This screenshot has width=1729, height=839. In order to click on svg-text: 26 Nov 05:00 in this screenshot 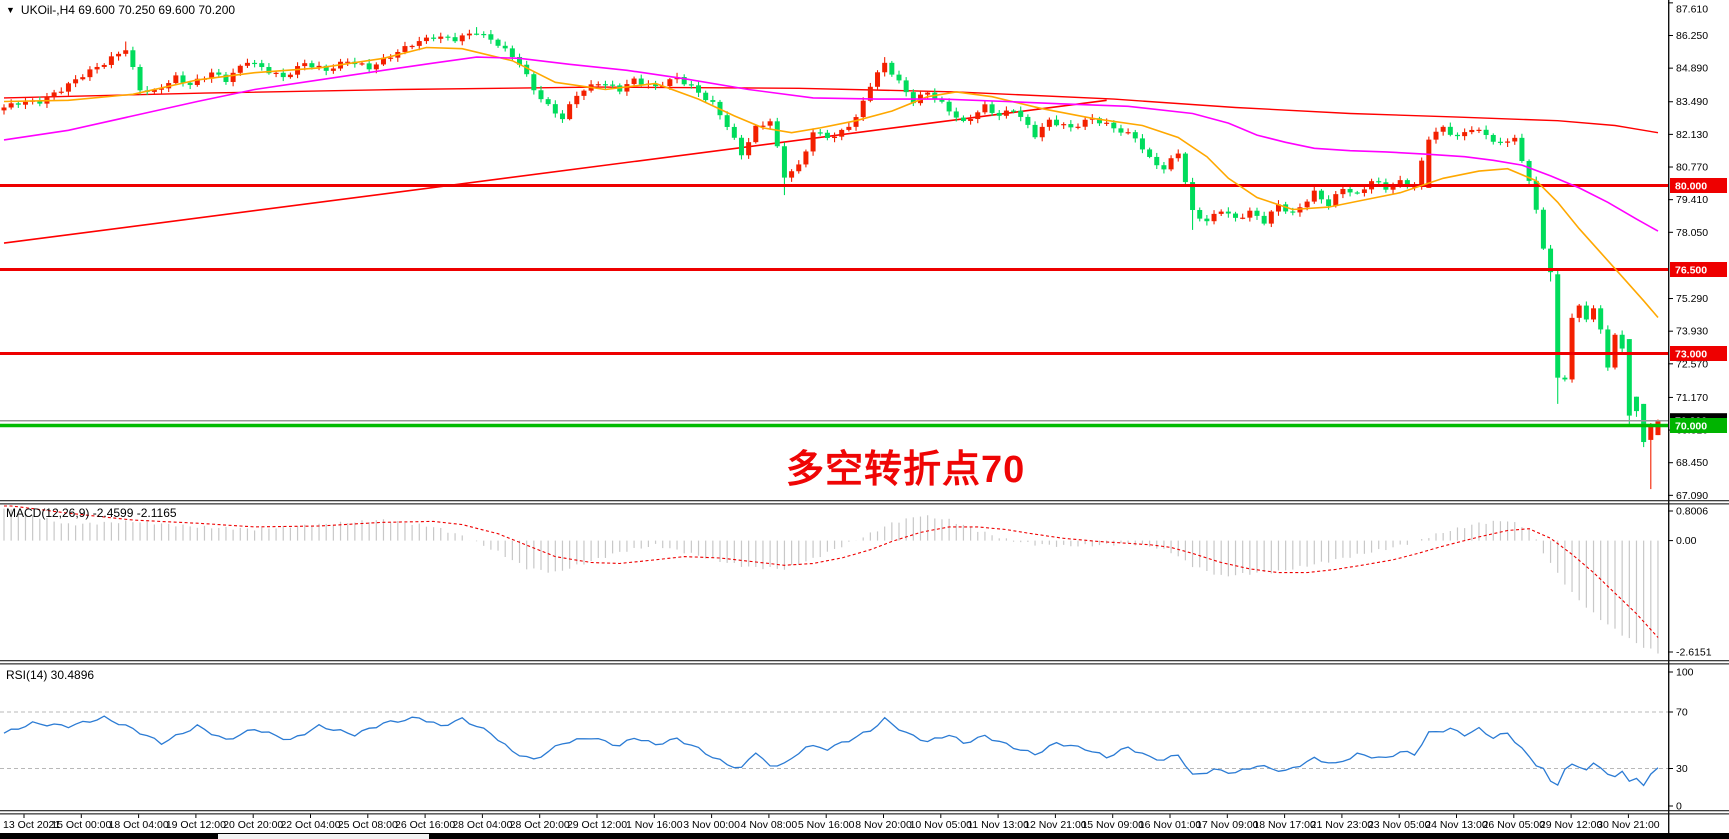, I will do `click(1514, 825)`.